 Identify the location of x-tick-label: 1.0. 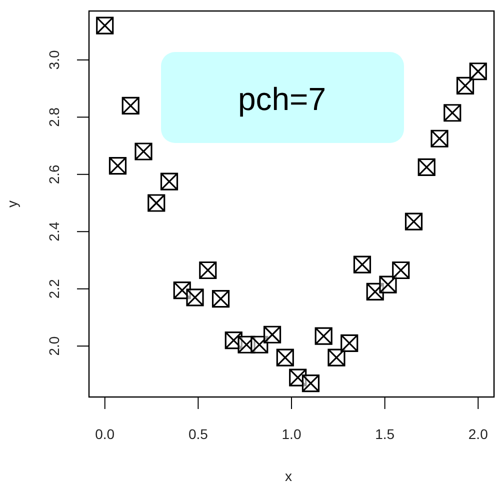
(292, 434).